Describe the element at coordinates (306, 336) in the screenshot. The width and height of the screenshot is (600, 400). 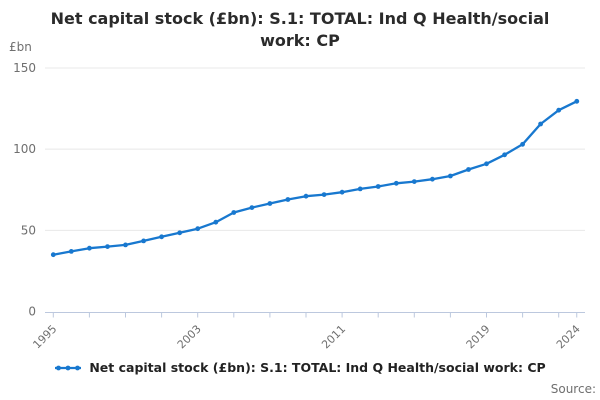
I see `x-axis-labels: 1995 2003 2011 2019 2024` at that location.